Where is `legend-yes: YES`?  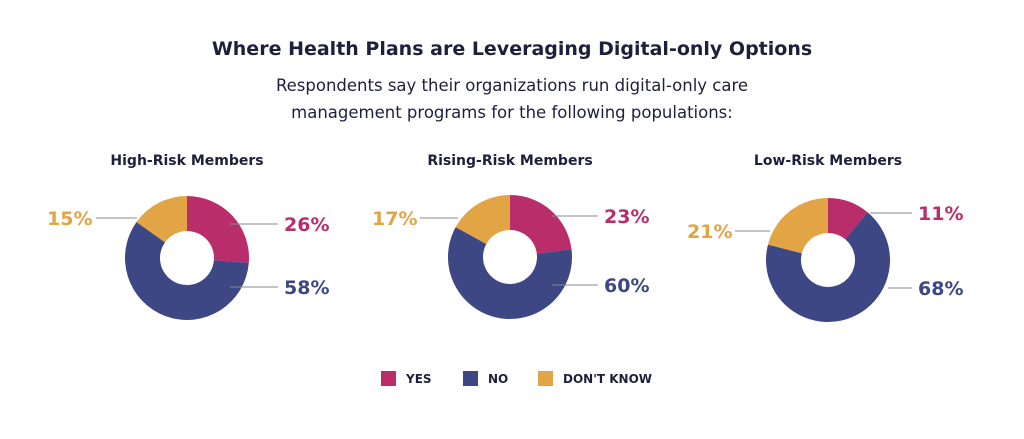 legend-yes: YES is located at coordinates (406, 378).